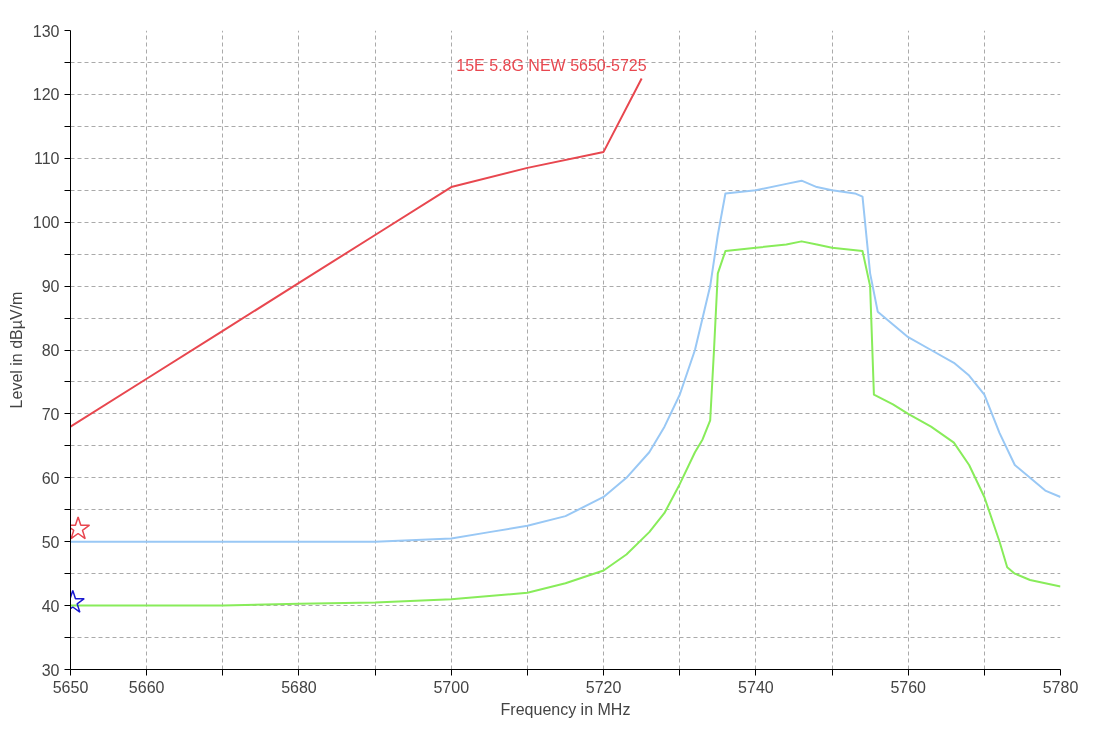  I want to click on x-tick-label: 5720, so click(603, 687).